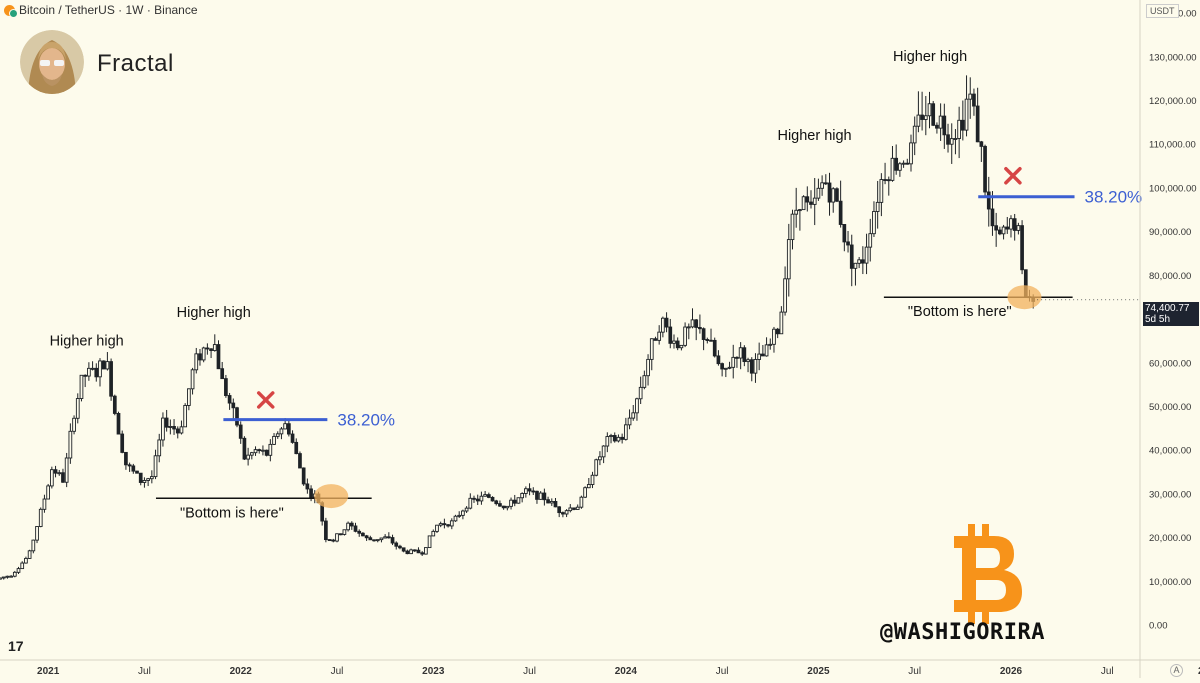 The height and width of the screenshot is (683, 1200). I want to click on tradingview-logo: 17, so click(16, 646).